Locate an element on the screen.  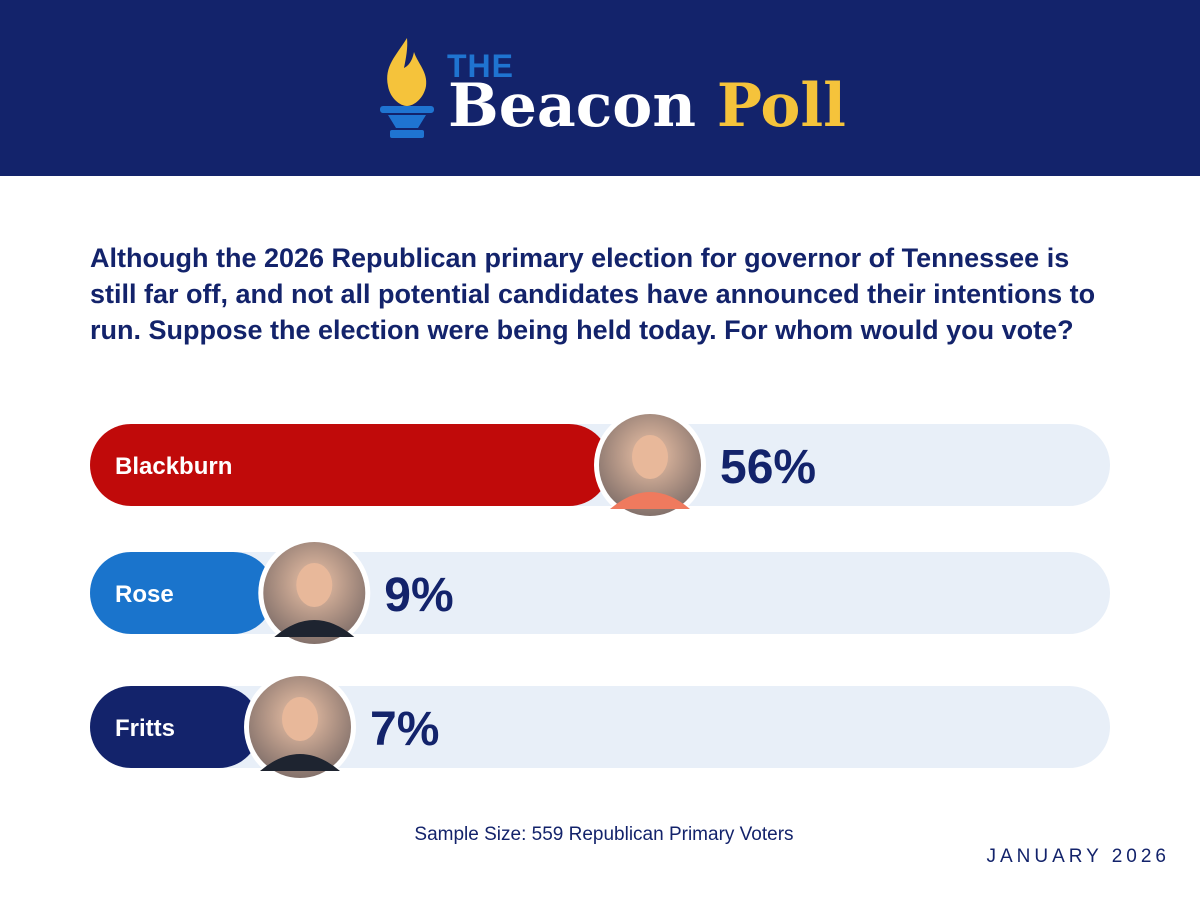
bar-row-rose: Rose 9% is located at coordinates (600, 593).